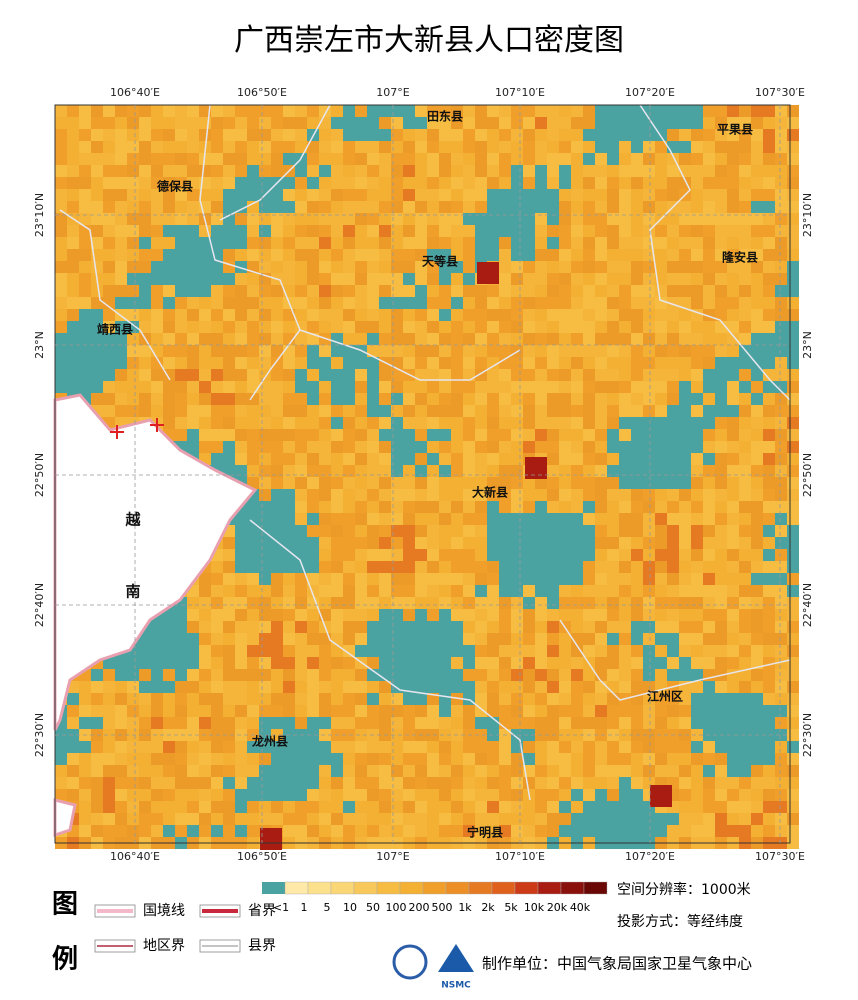  I want to click on county-border, so click(390, 660).